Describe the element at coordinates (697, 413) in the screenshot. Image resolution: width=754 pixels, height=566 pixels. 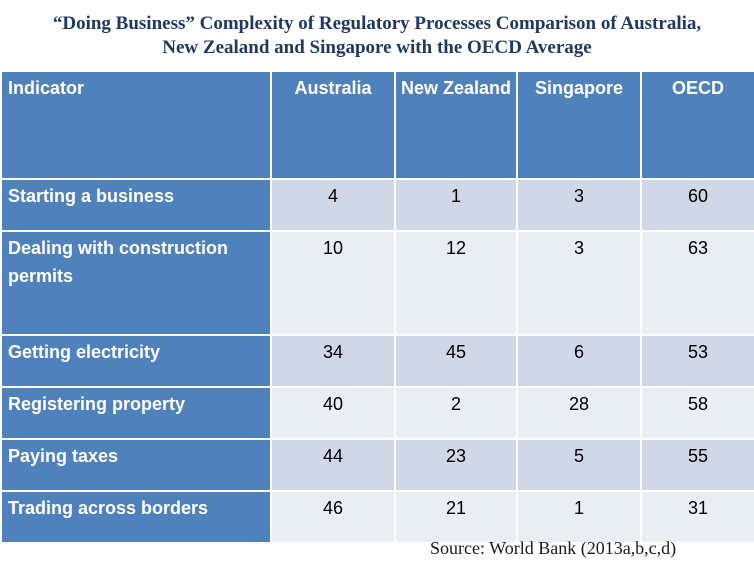
I see `cell-oecd: 58` at that location.